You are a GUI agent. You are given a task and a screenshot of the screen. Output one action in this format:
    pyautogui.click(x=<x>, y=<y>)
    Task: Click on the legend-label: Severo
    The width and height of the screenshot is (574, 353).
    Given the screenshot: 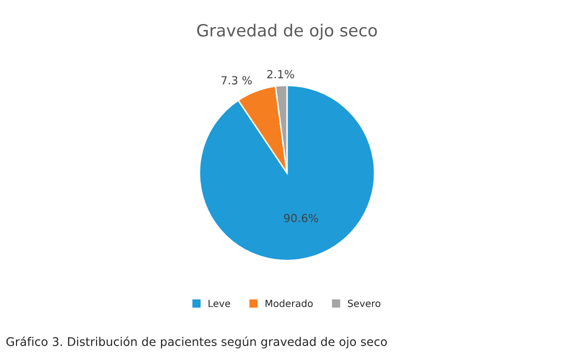 What is the action you would take?
    pyautogui.click(x=364, y=304)
    